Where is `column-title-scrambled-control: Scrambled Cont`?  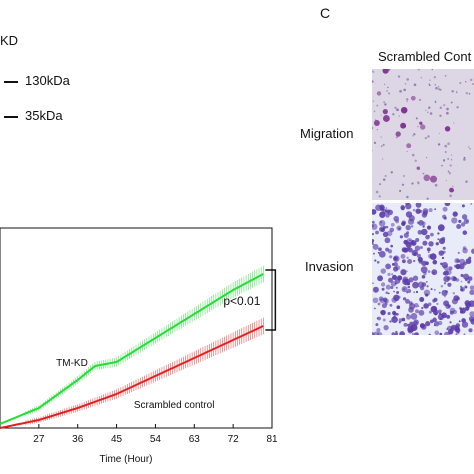 column-title-scrambled-control: Scrambled Cont is located at coordinates (425, 56).